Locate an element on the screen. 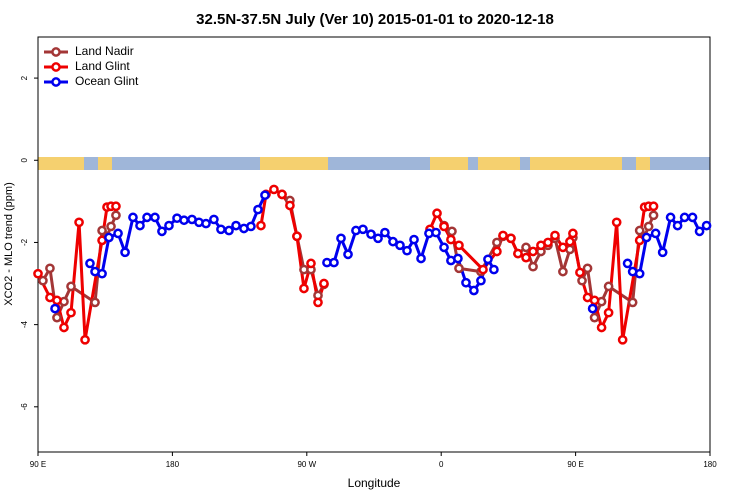 The image size is (750, 500). y-tick-label: 0 is located at coordinates (24, 159).